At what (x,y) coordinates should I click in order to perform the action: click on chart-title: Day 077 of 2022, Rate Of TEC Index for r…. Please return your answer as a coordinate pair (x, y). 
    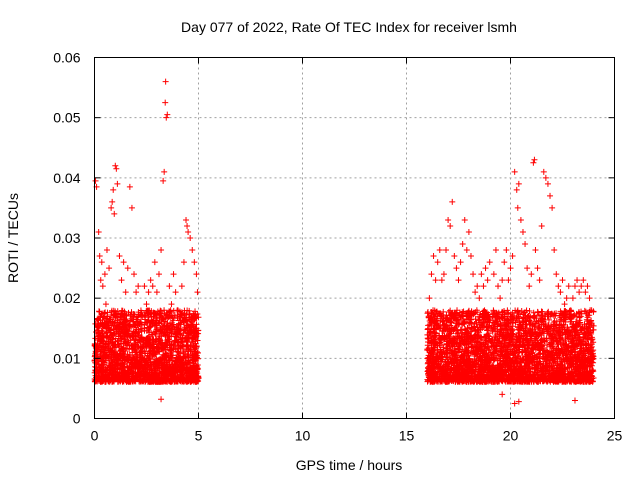
    Looking at the image, I should click on (349, 27).